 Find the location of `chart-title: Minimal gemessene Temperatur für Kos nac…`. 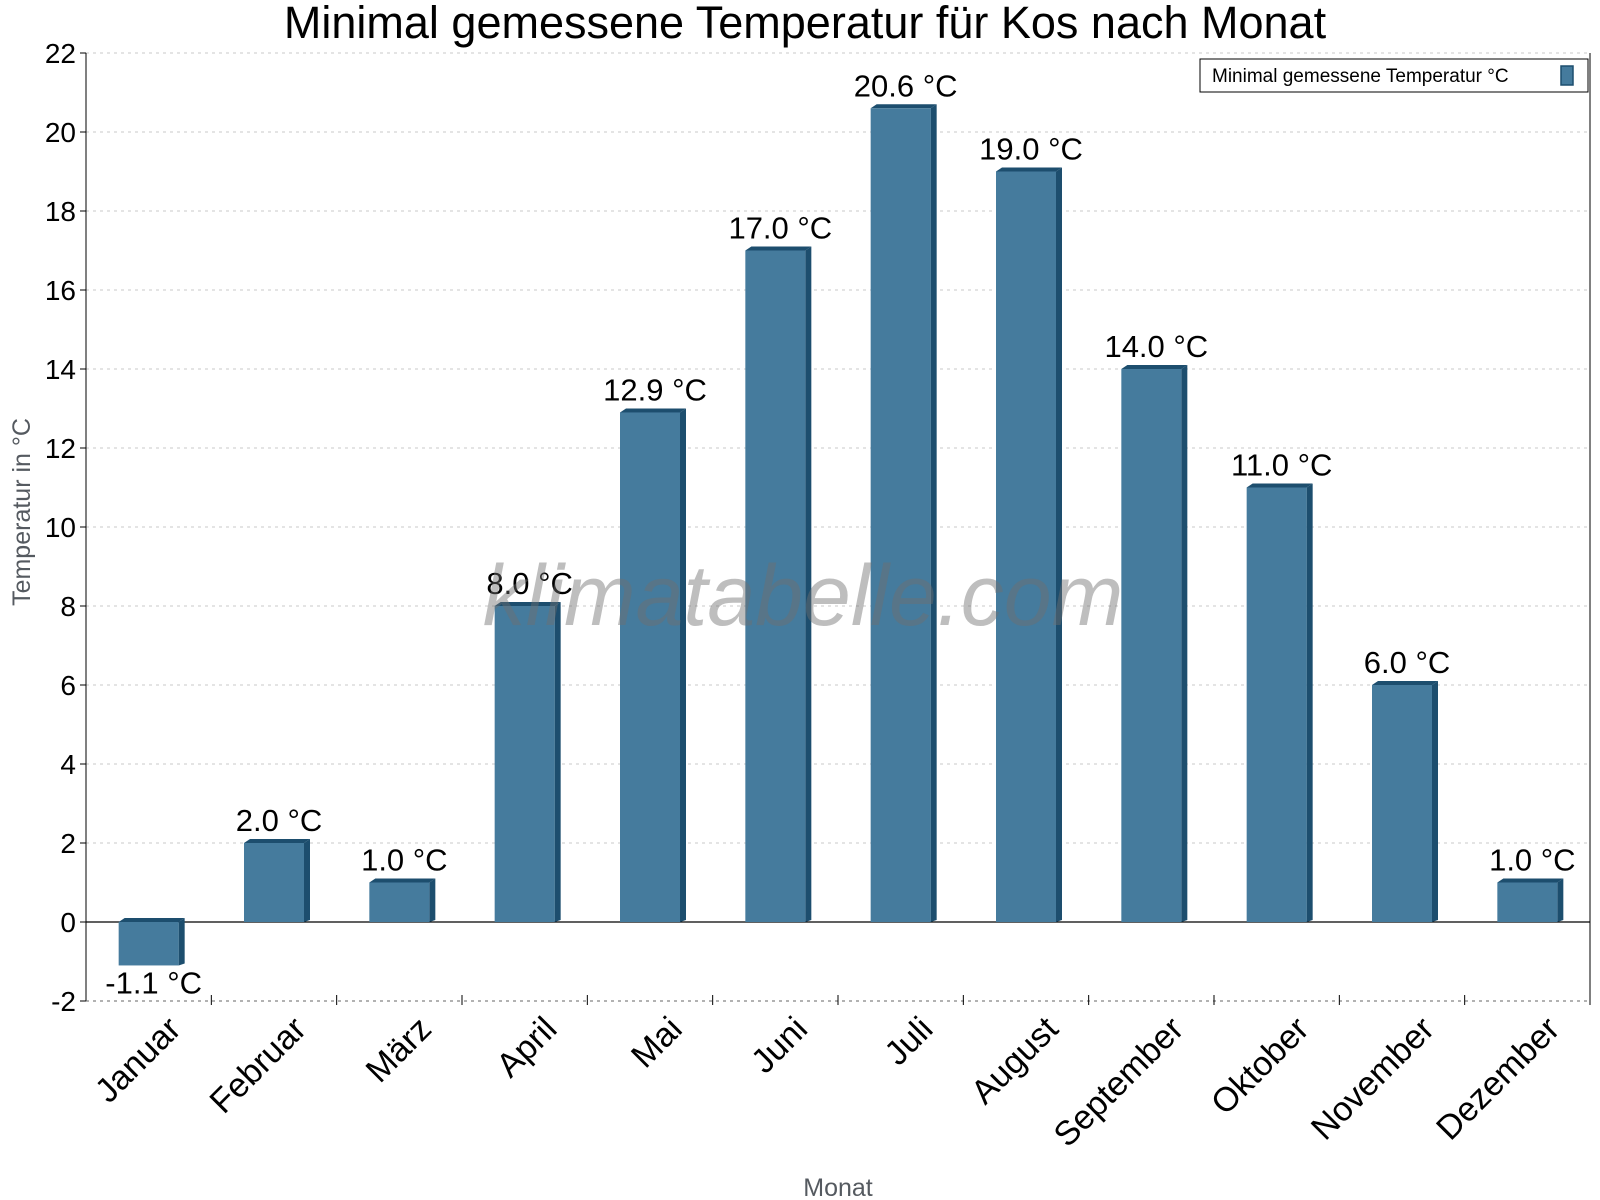

chart-title: Minimal gemessene Temperatur für Kos nac… is located at coordinates (805, 24).